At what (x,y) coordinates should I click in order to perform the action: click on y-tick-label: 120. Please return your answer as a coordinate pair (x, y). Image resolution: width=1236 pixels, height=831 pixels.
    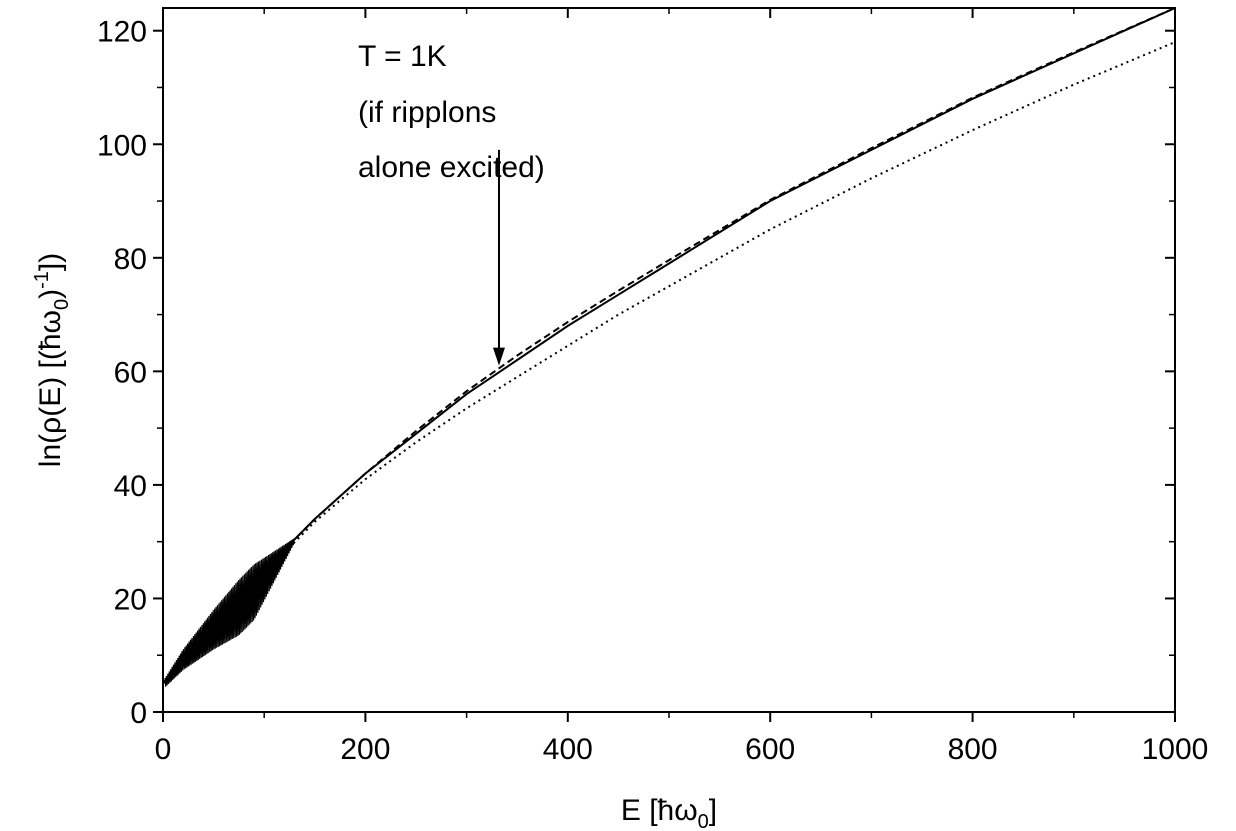
    Looking at the image, I should click on (122, 32).